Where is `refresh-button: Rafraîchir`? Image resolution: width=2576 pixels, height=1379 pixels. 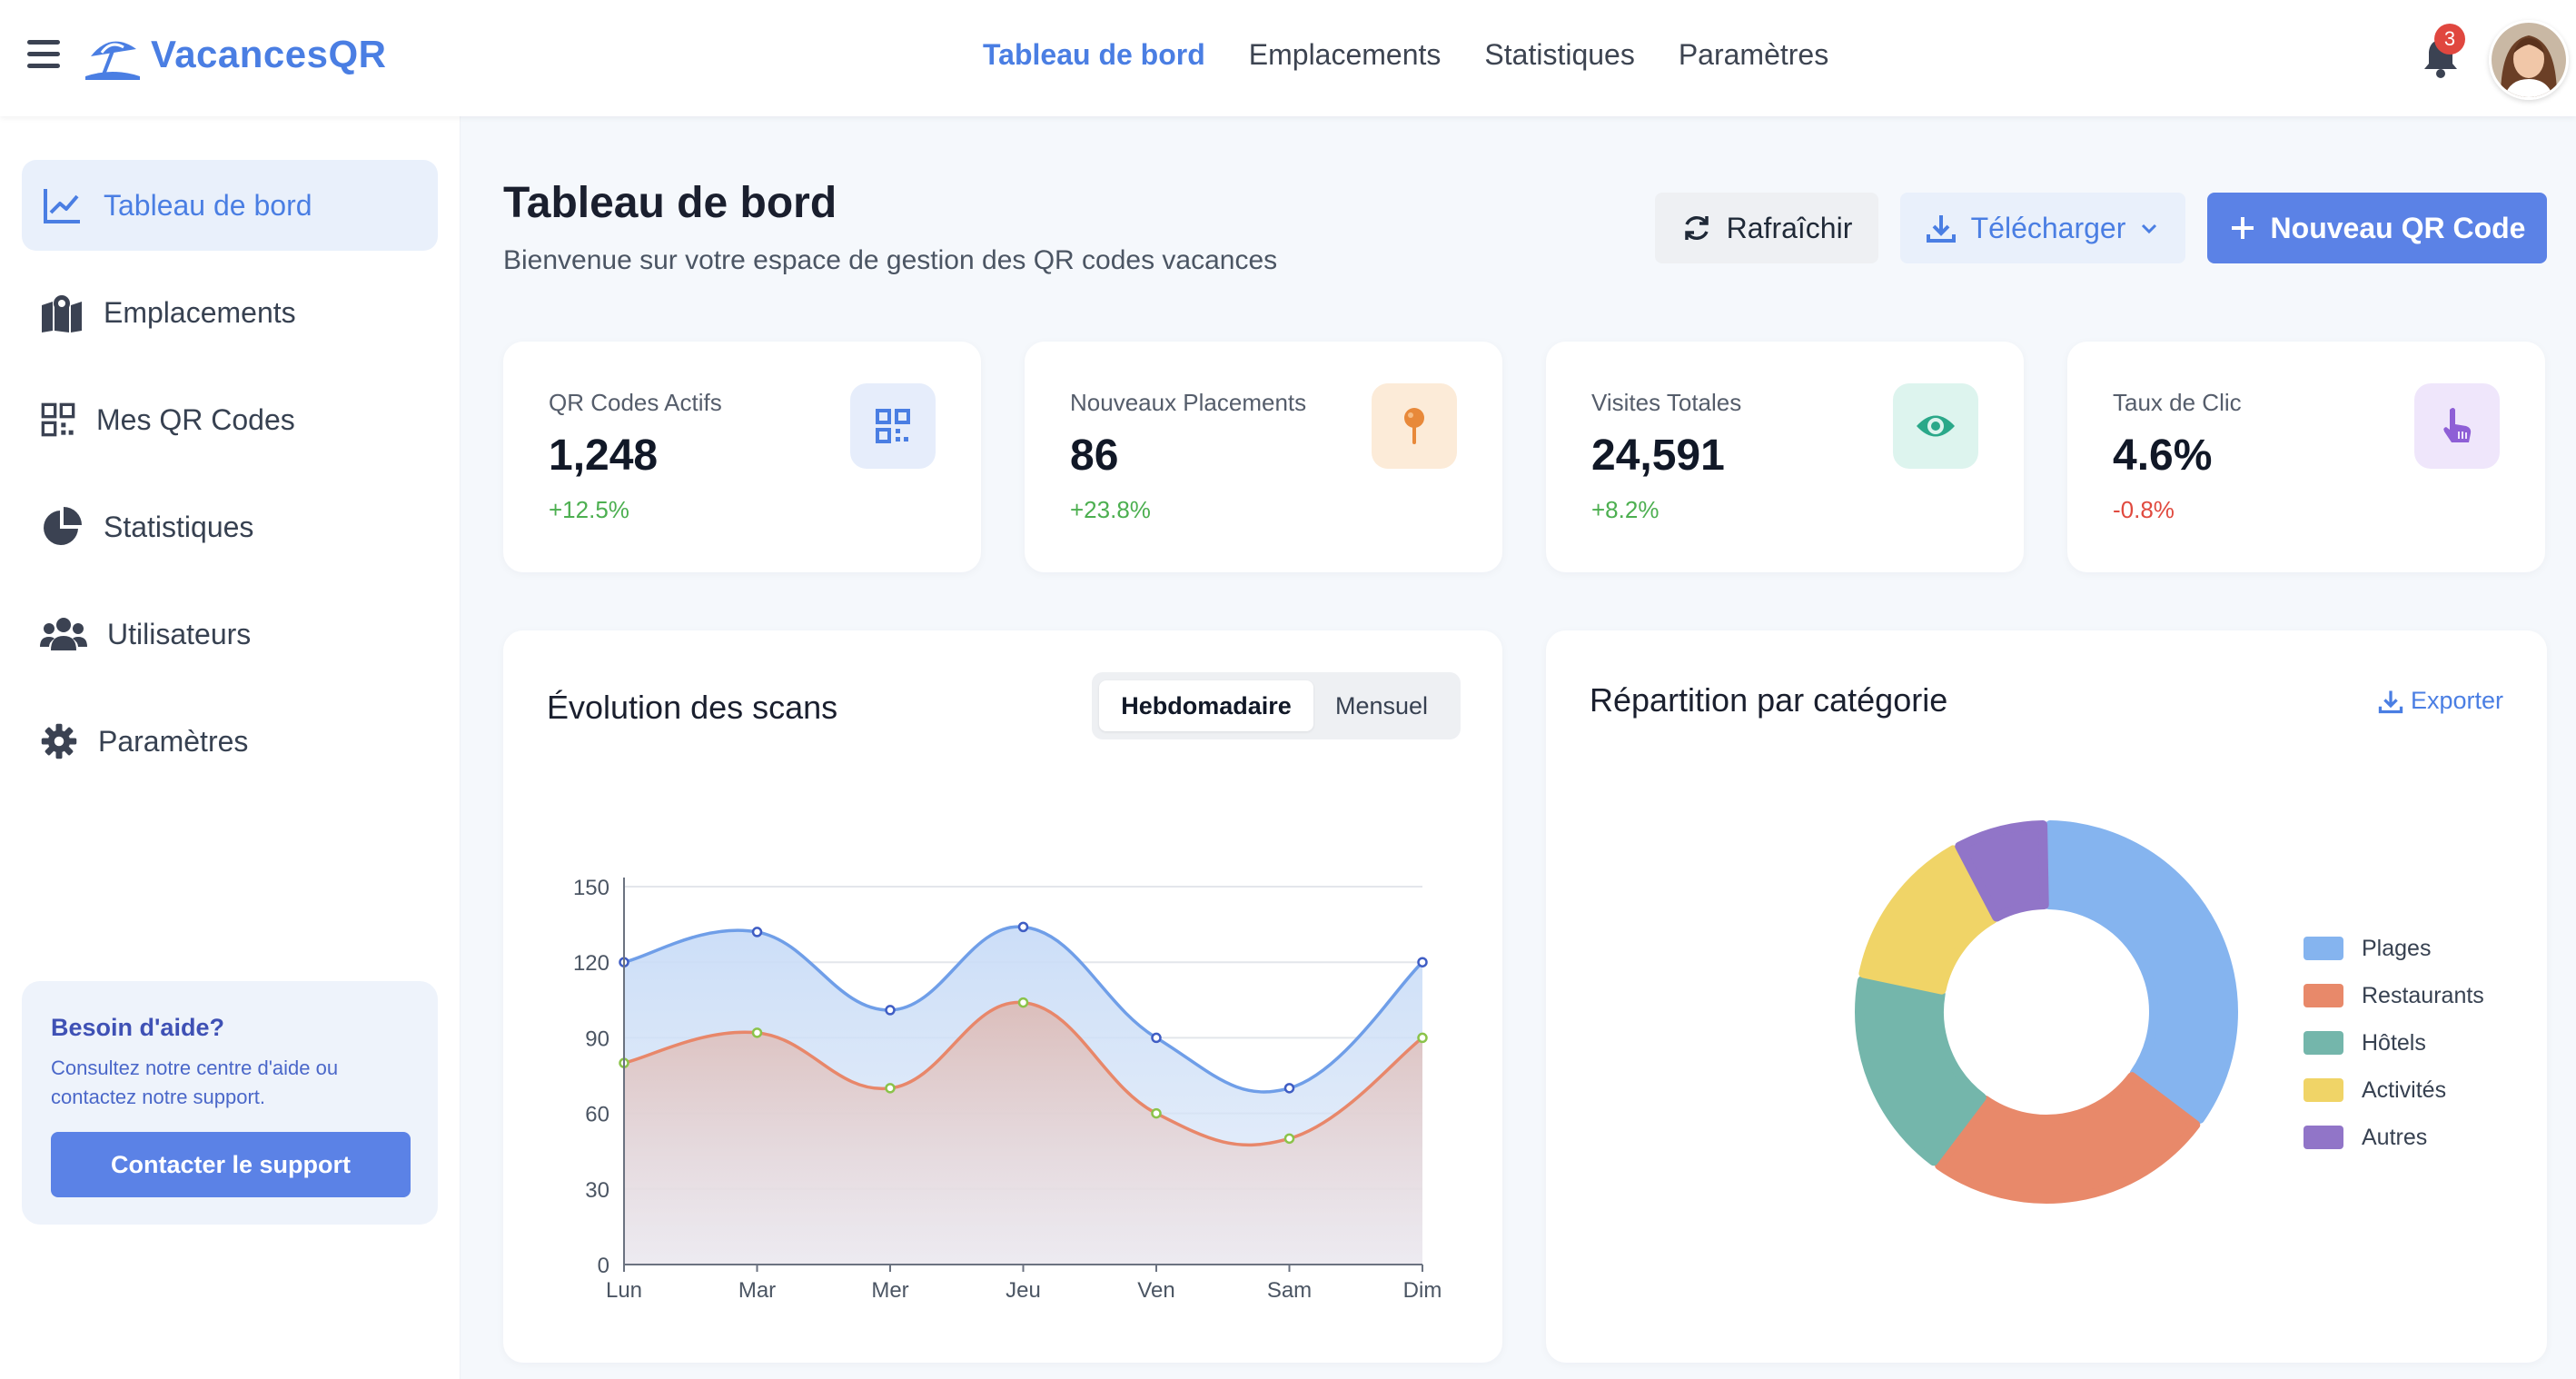 refresh-button: Rafraîchir is located at coordinates (1766, 228).